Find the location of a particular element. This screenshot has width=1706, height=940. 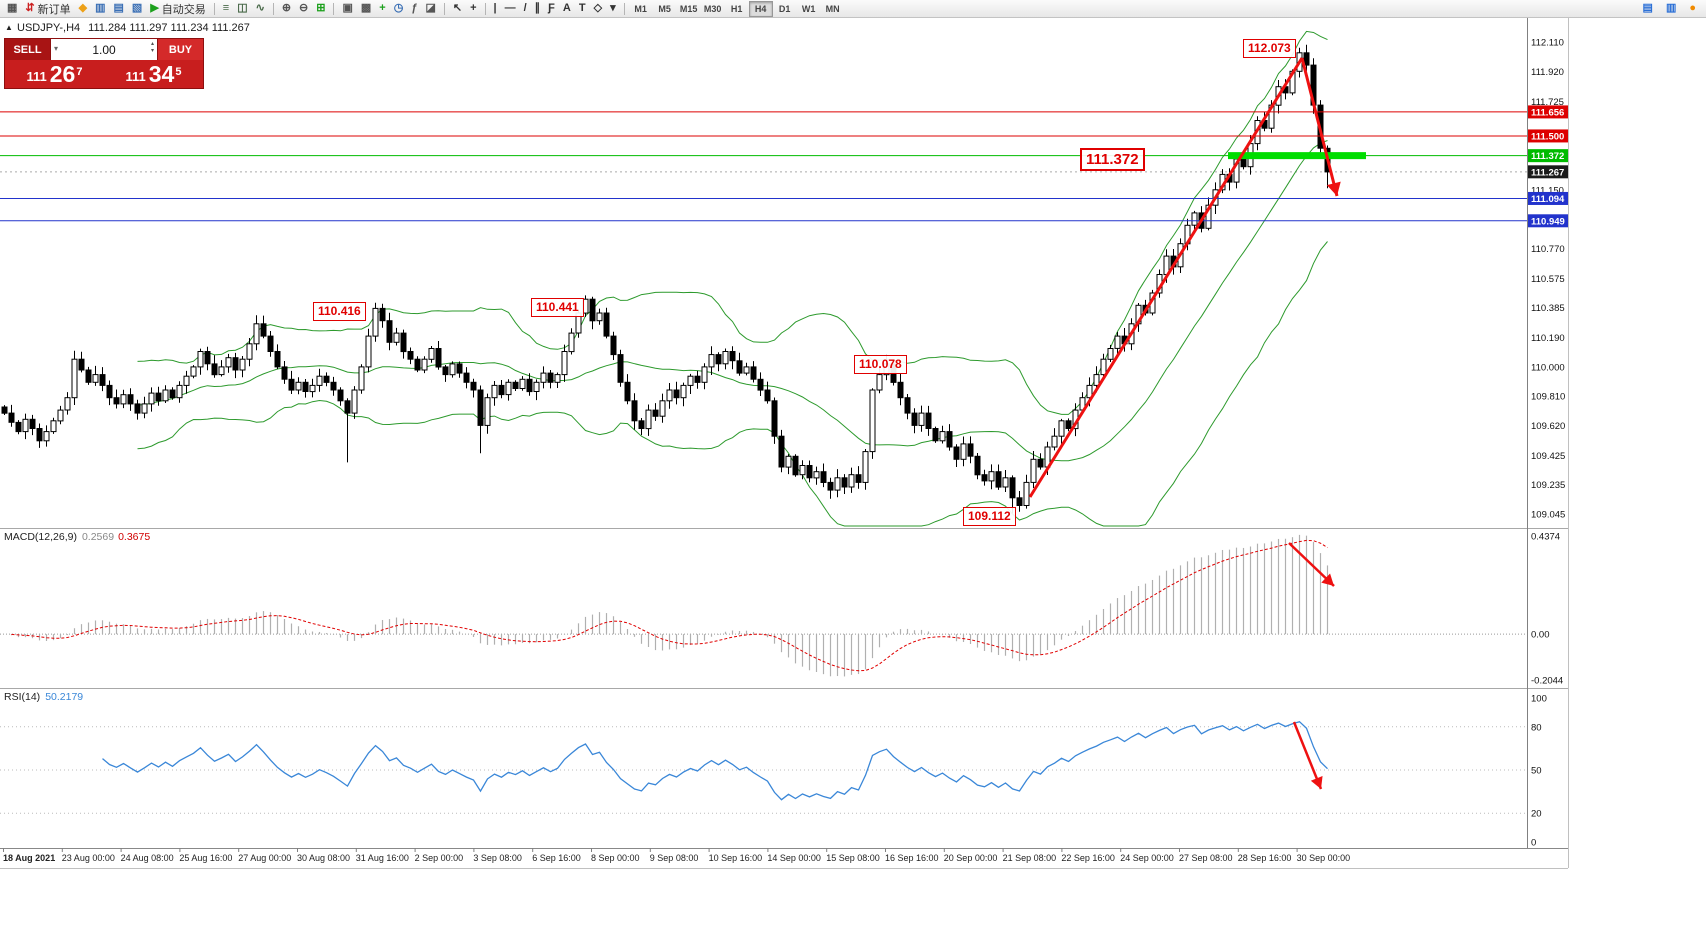

blue-doc-1-button: ▤ is located at coordinates (1648, 9).